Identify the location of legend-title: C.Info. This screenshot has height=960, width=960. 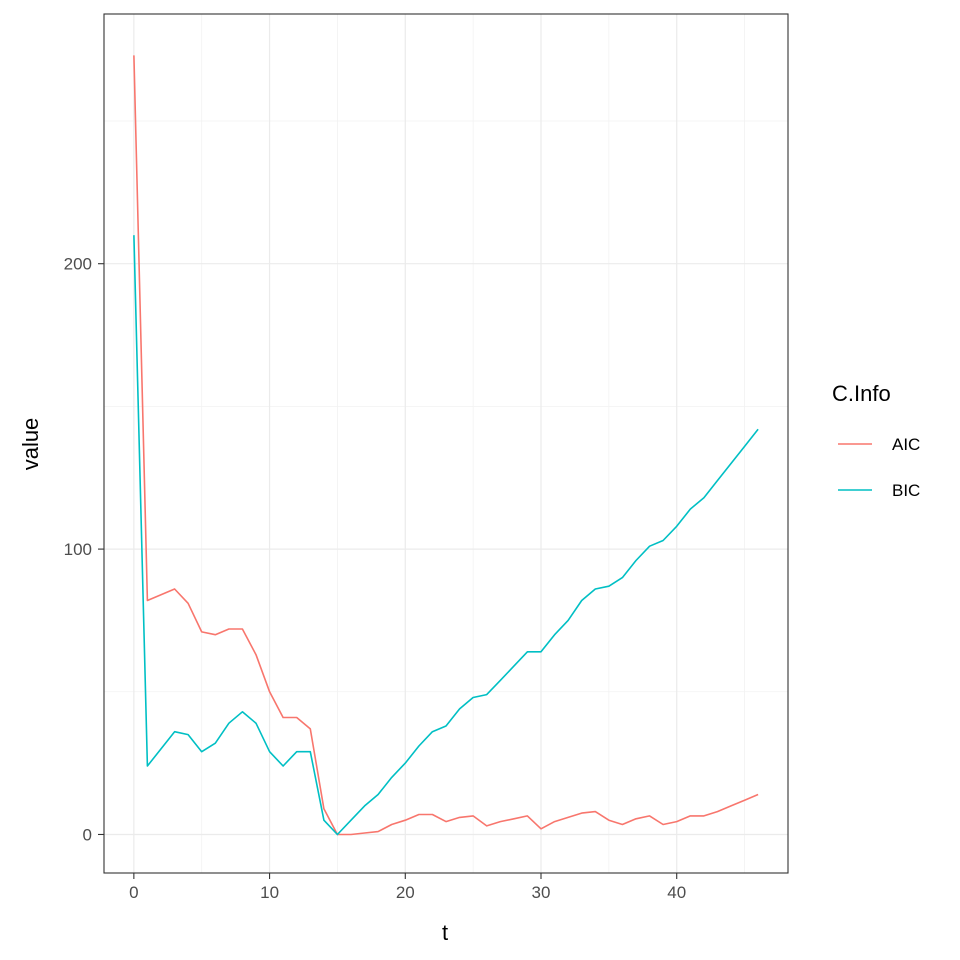
(861, 393).